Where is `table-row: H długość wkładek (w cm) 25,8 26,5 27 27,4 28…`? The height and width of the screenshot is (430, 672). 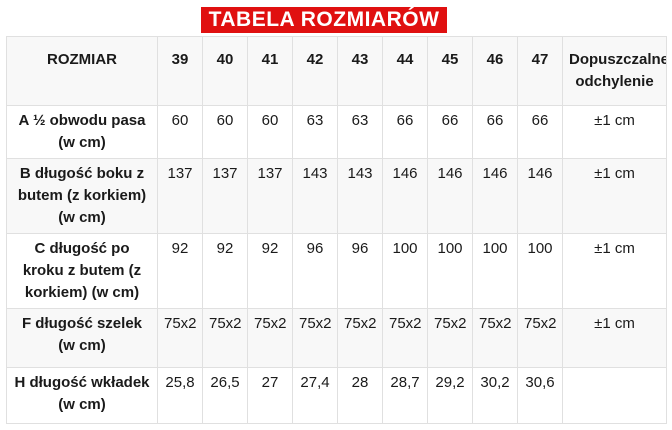 table-row: H długość wkładek (w cm) 25,8 26,5 27 27,4 28… is located at coordinates (336, 395).